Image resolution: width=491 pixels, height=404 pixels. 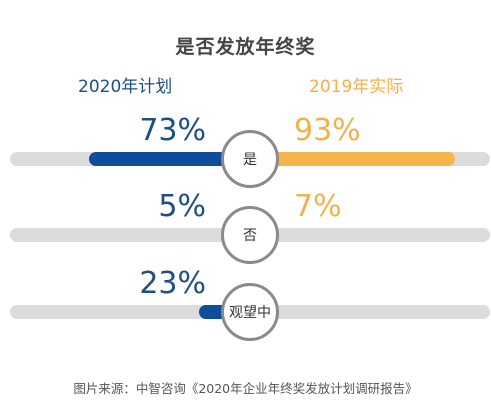 What do you see at coordinates (245, 47) in the screenshot?
I see `chart-title: 是否发放年终奖` at bounding box center [245, 47].